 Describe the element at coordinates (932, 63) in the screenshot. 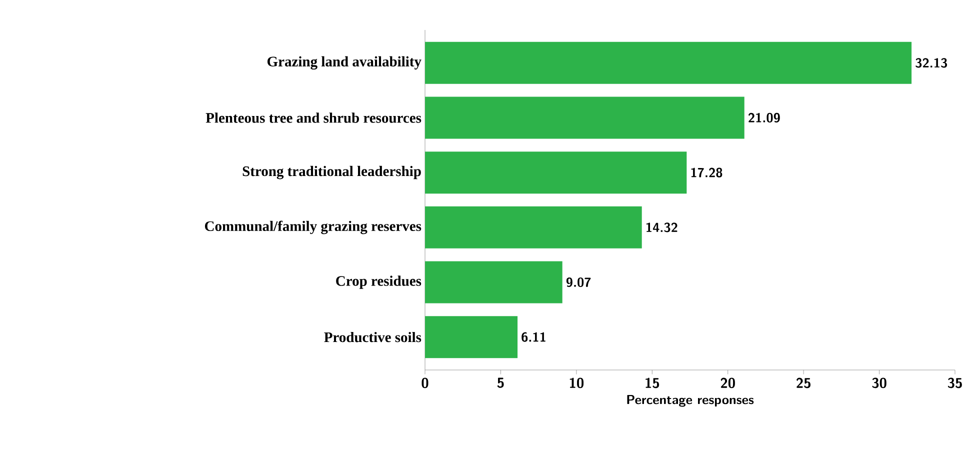

I see `data-label: 32.13` at that location.